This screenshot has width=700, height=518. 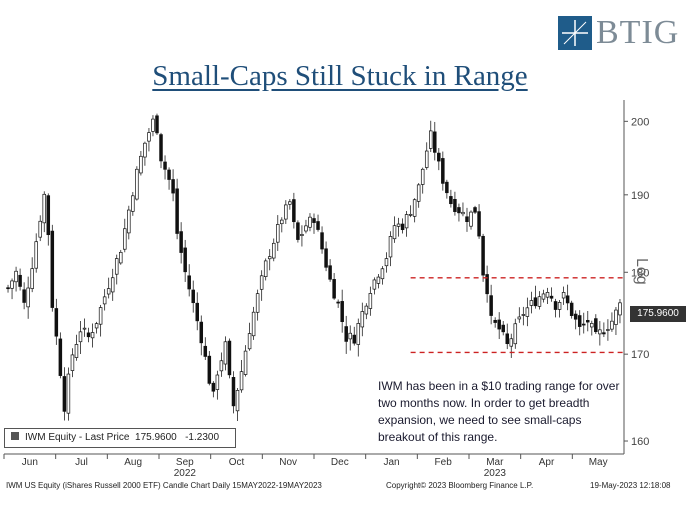 I want to click on y-tick-label: 180, so click(x=640, y=273).